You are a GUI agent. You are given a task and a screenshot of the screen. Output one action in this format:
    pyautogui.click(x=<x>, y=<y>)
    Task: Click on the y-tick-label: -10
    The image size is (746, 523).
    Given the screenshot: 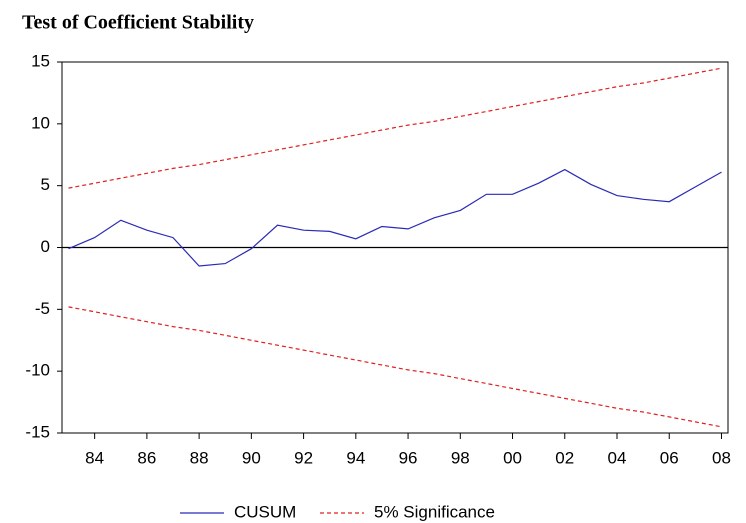 What is the action you would take?
    pyautogui.click(x=37, y=370)
    